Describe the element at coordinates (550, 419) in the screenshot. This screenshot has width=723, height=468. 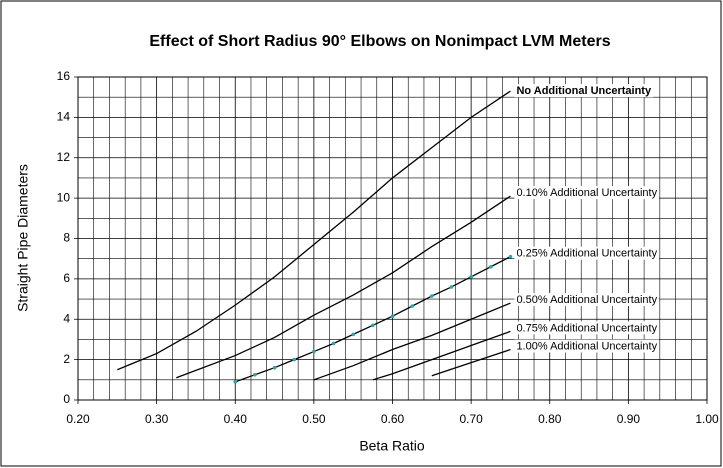
I see `x-tick-label: 0.80` at that location.